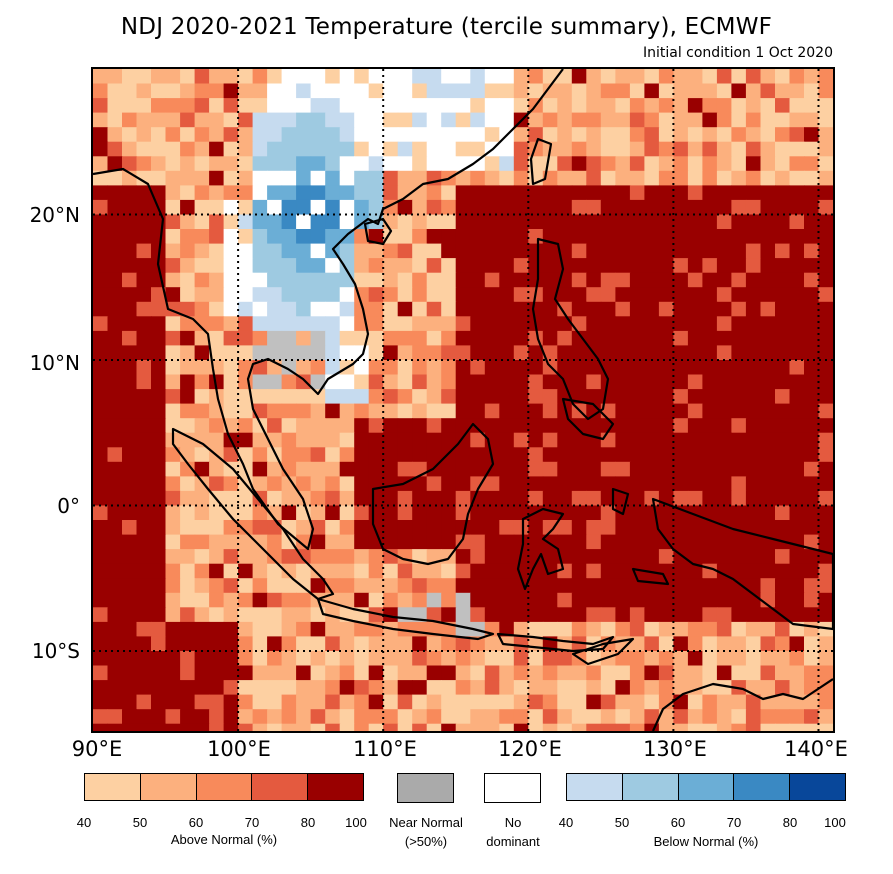 The image size is (893, 874). I want to click on lat-label-20n: 20°N, so click(54, 215).